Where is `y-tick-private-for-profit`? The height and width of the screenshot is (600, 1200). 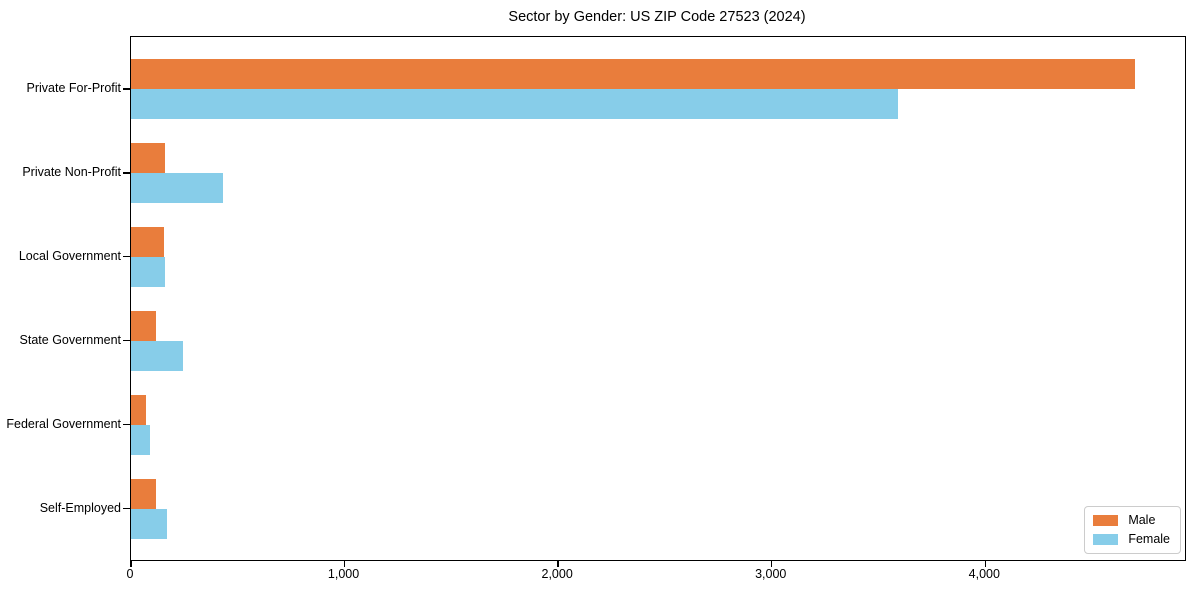
y-tick-private-for-profit is located at coordinates (126, 89).